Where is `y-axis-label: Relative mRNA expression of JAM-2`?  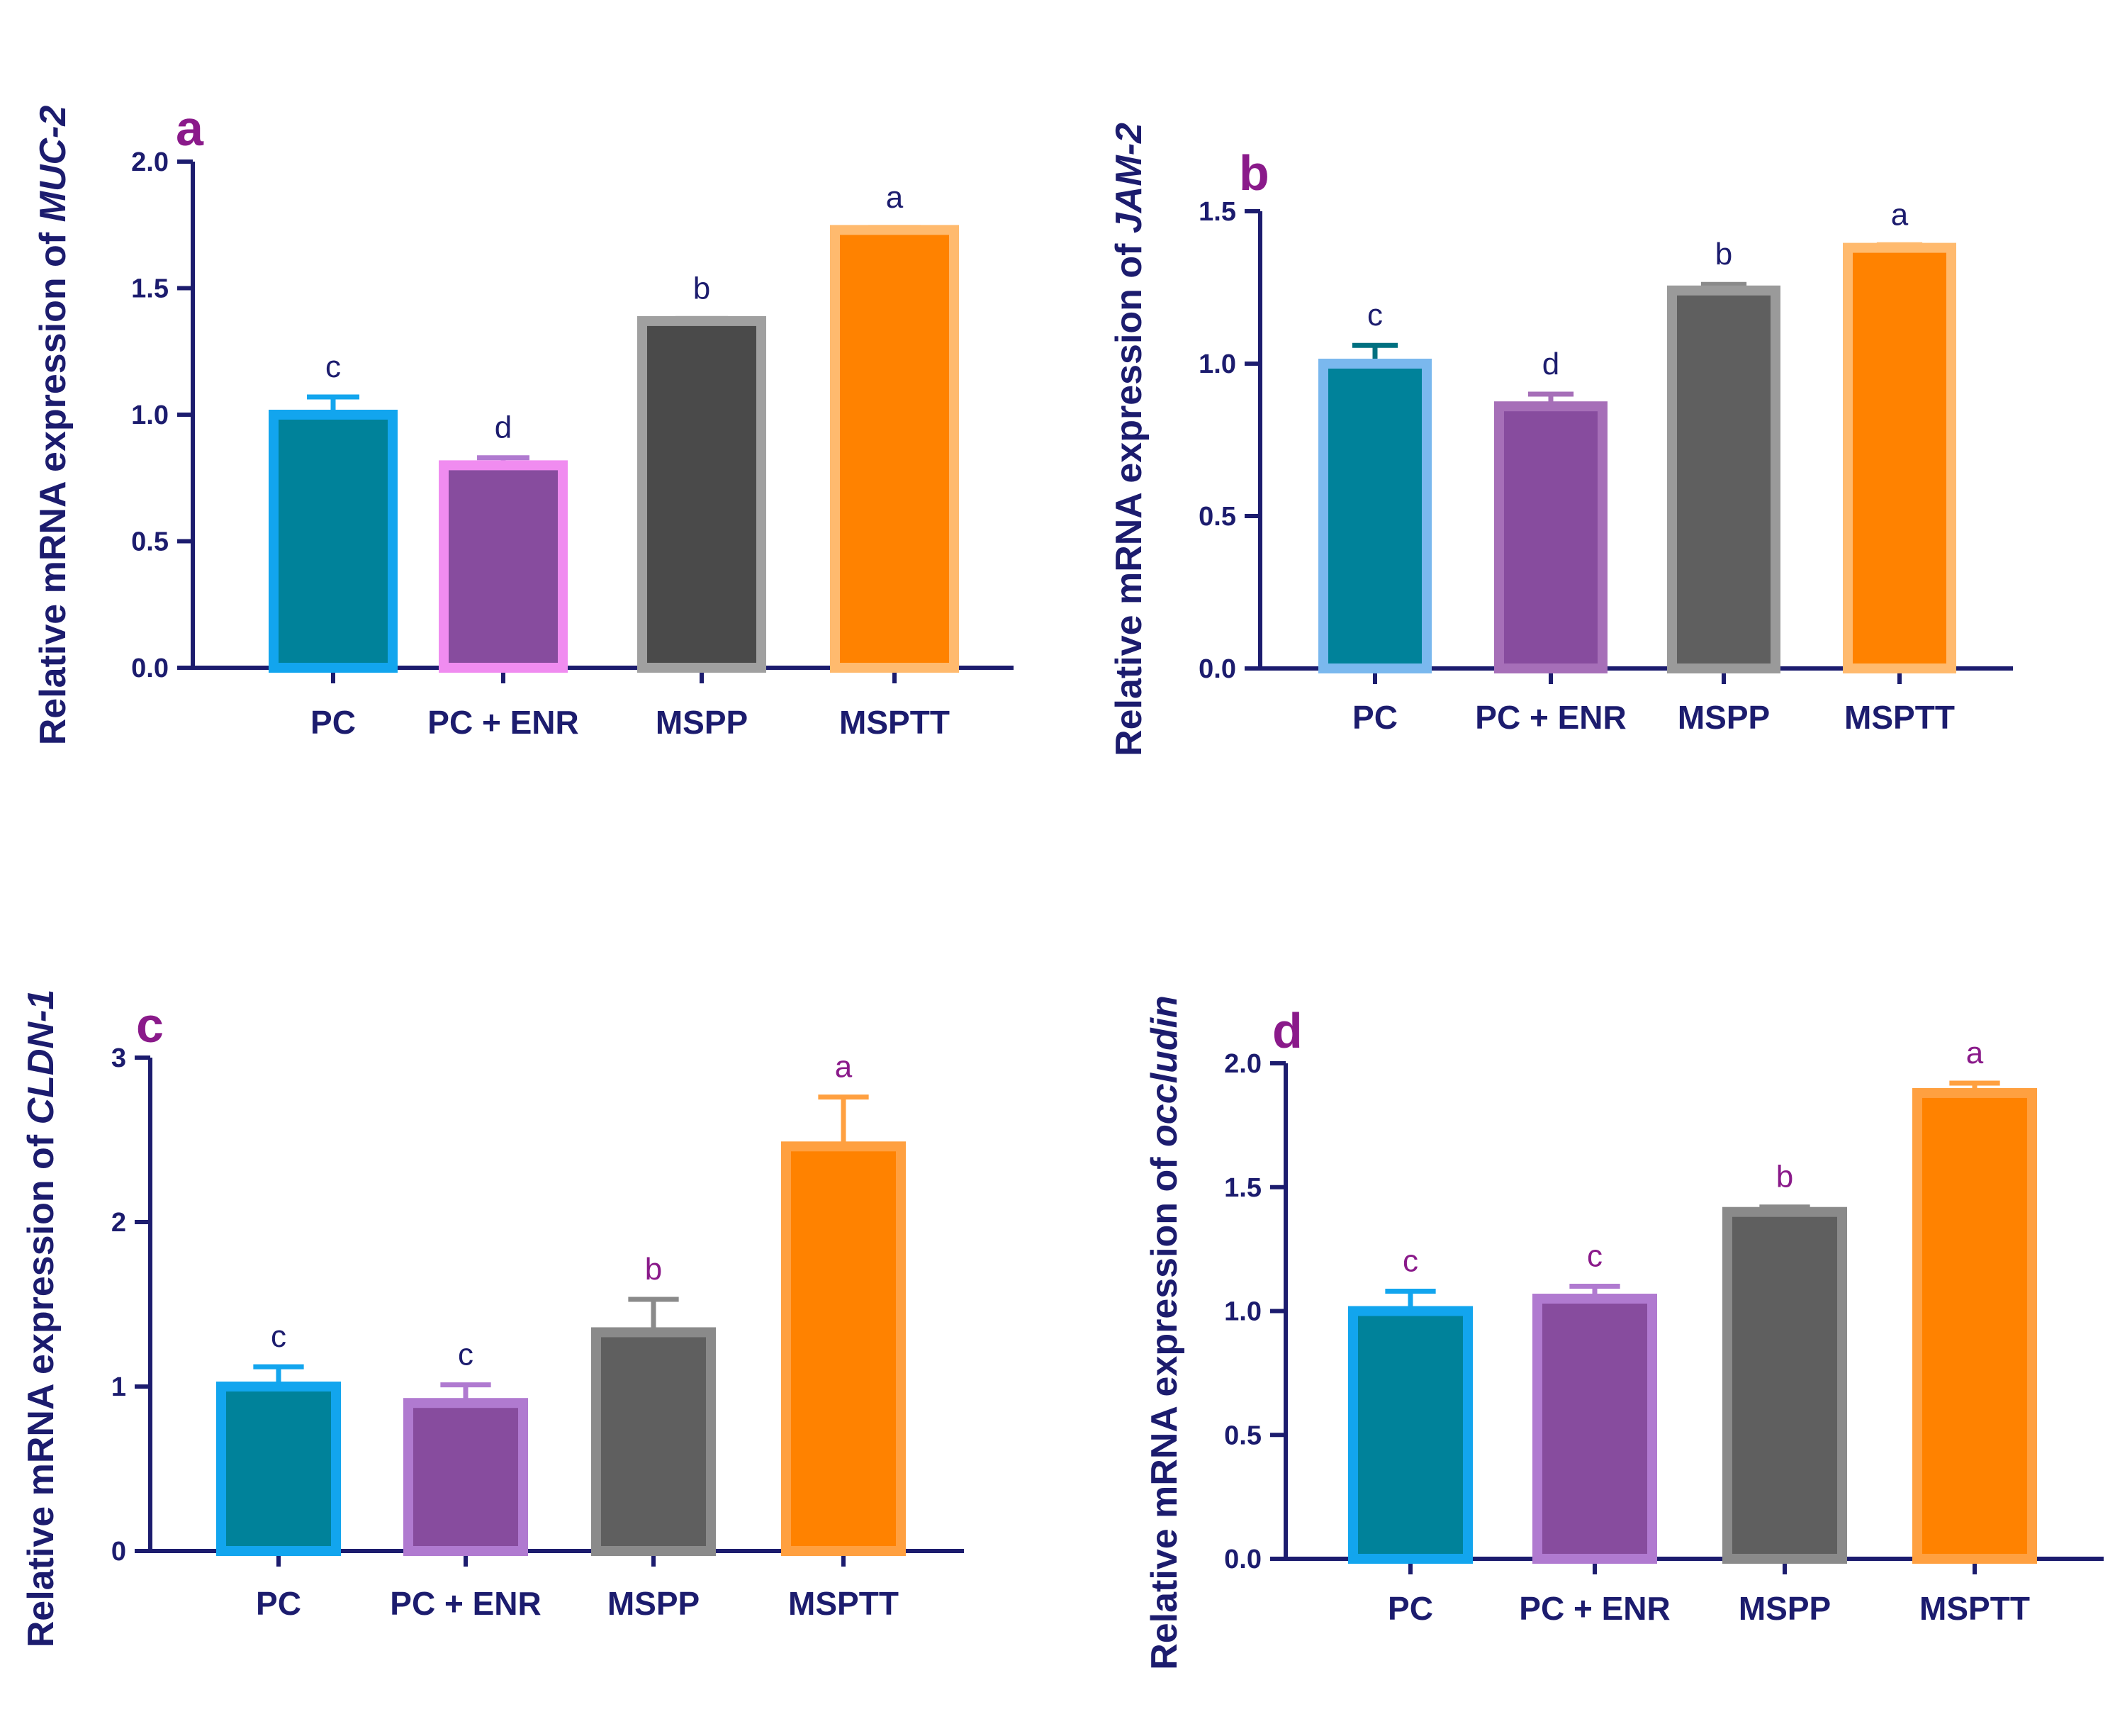
y-axis-label: Relative mRNA expression of JAM-2 is located at coordinates (1129, 440).